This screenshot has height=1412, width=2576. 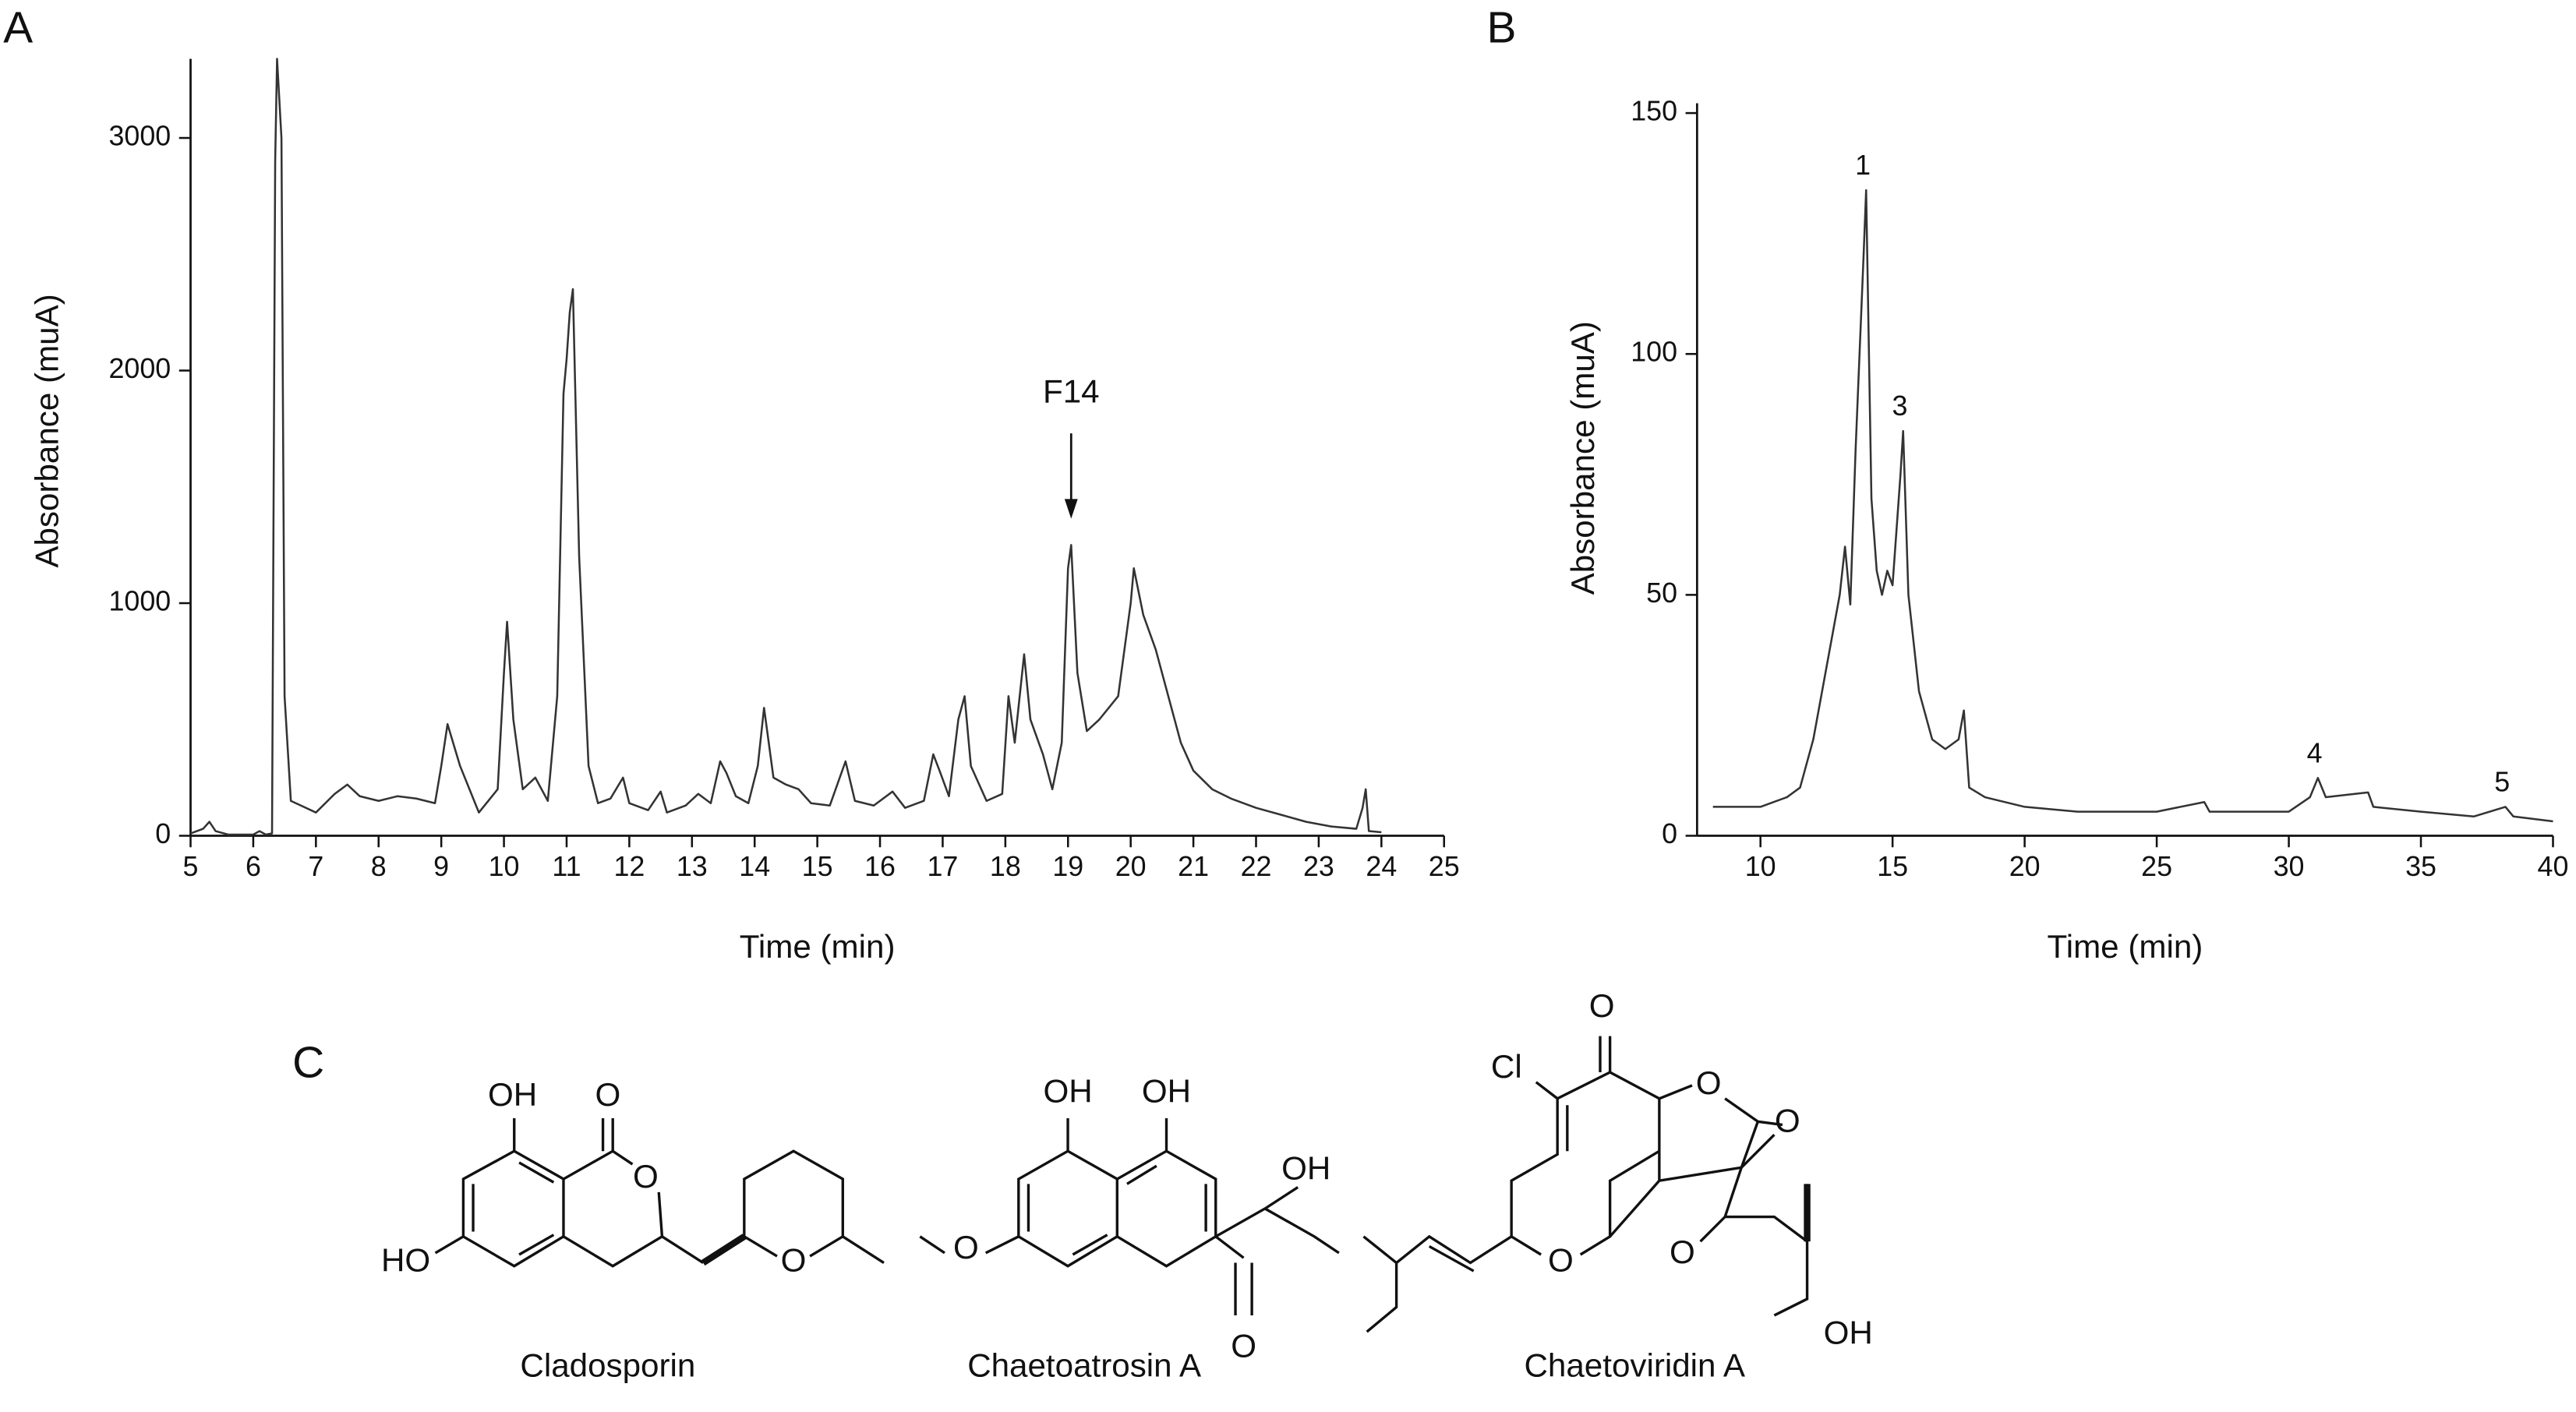 What do you see at coordinates (1900, 406) in the screenshot?
I see `peak-label: 3` at bounding box center [1900, 406].